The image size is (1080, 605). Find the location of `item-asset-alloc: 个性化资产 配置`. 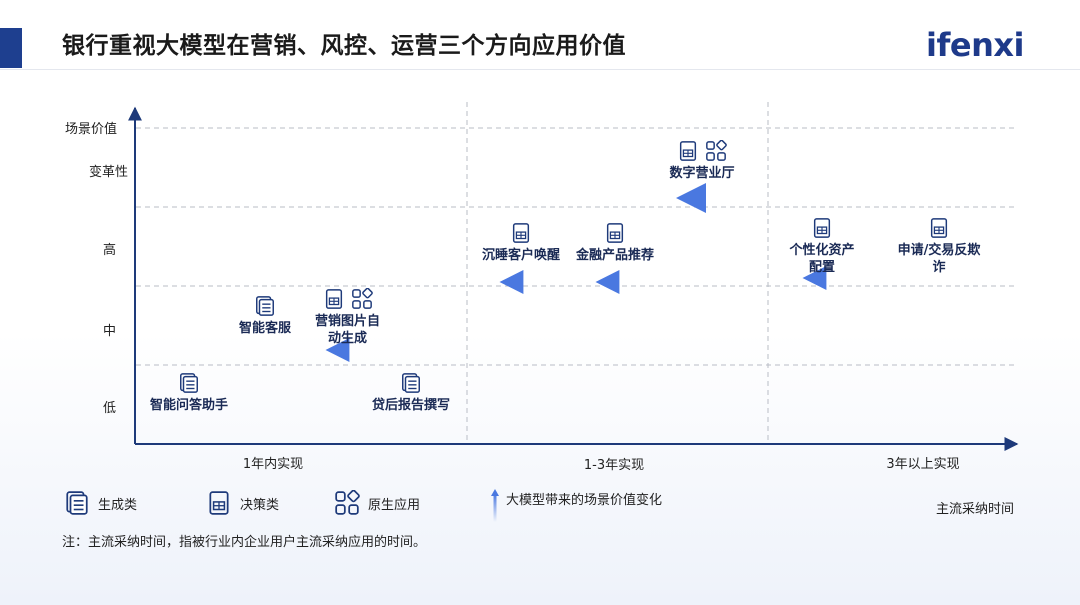

item-asset-alloc: 个性化资产 配置 is located at coordinates (822, 246).